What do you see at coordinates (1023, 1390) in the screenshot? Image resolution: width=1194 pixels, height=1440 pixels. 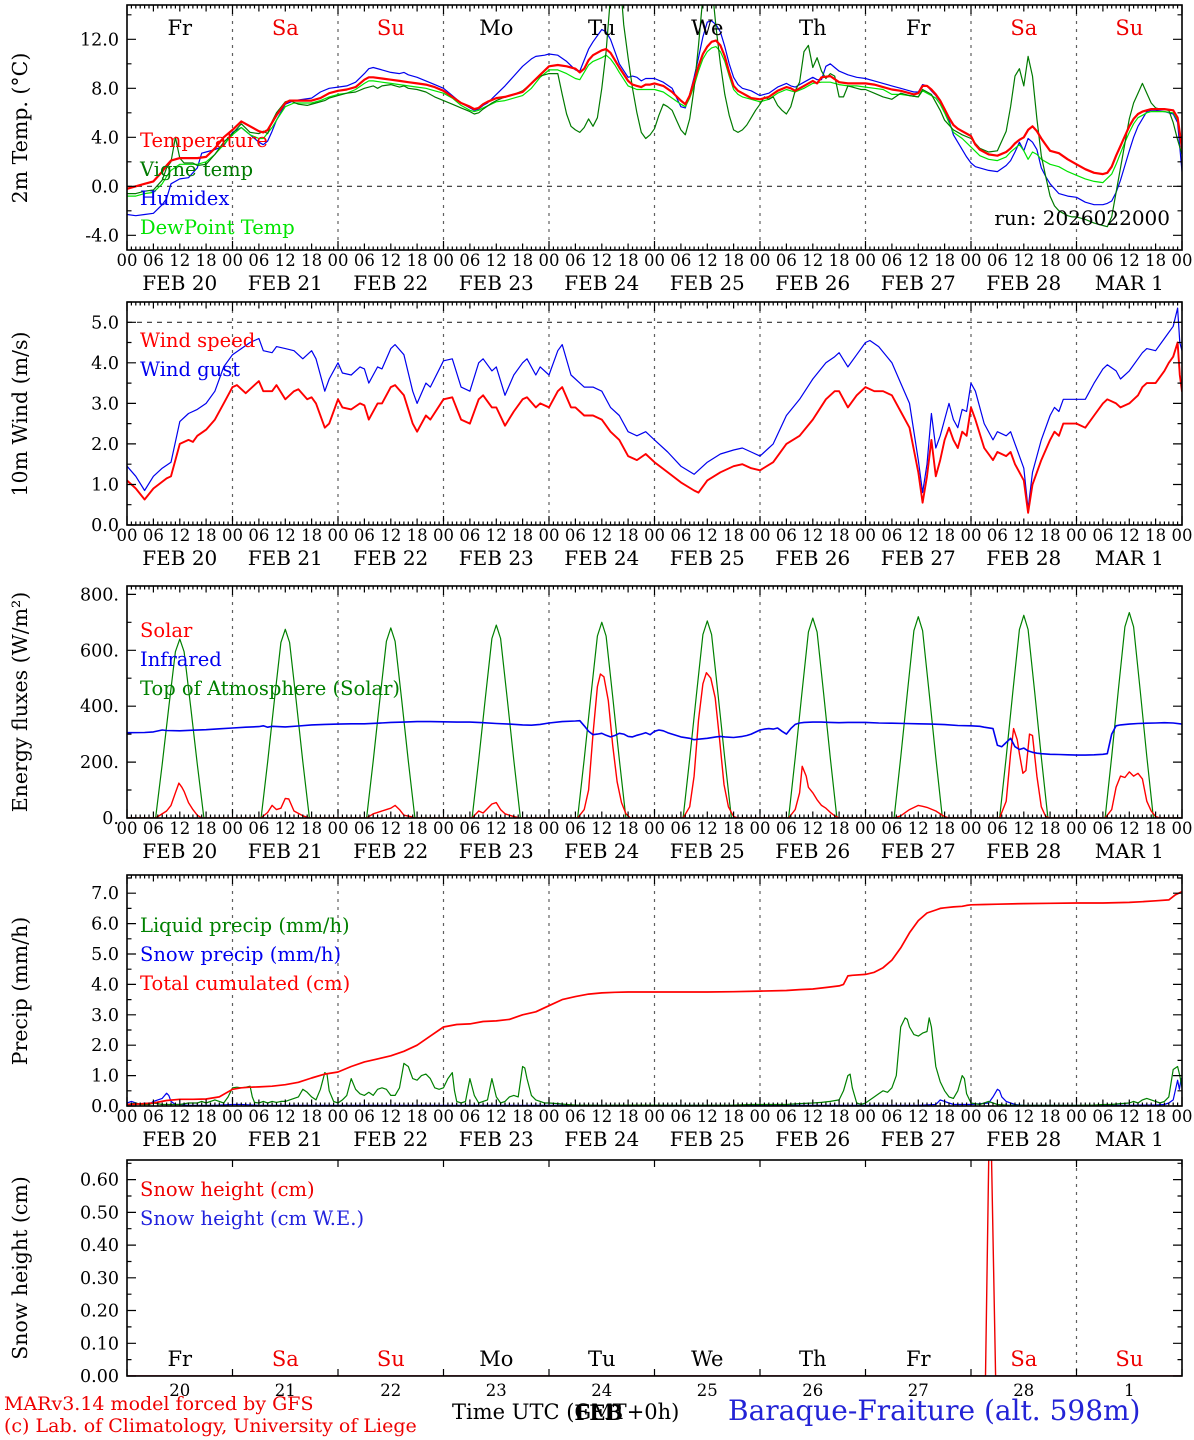 I see `xtick-daynum: 28` at bounding box center [1023, 1390].